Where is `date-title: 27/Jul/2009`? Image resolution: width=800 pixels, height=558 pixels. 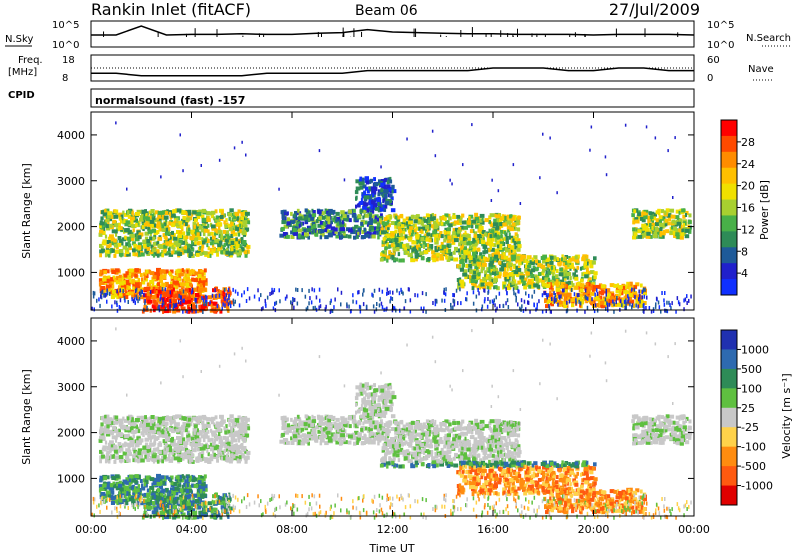 date-title: 27/Jul/2009 is located at coordinates (654, 9).